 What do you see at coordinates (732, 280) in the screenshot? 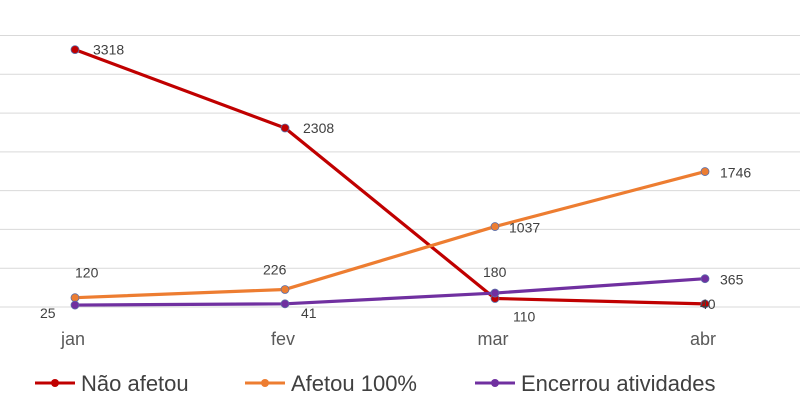
I see `data-label: 365` at bounding box center [732, 280].